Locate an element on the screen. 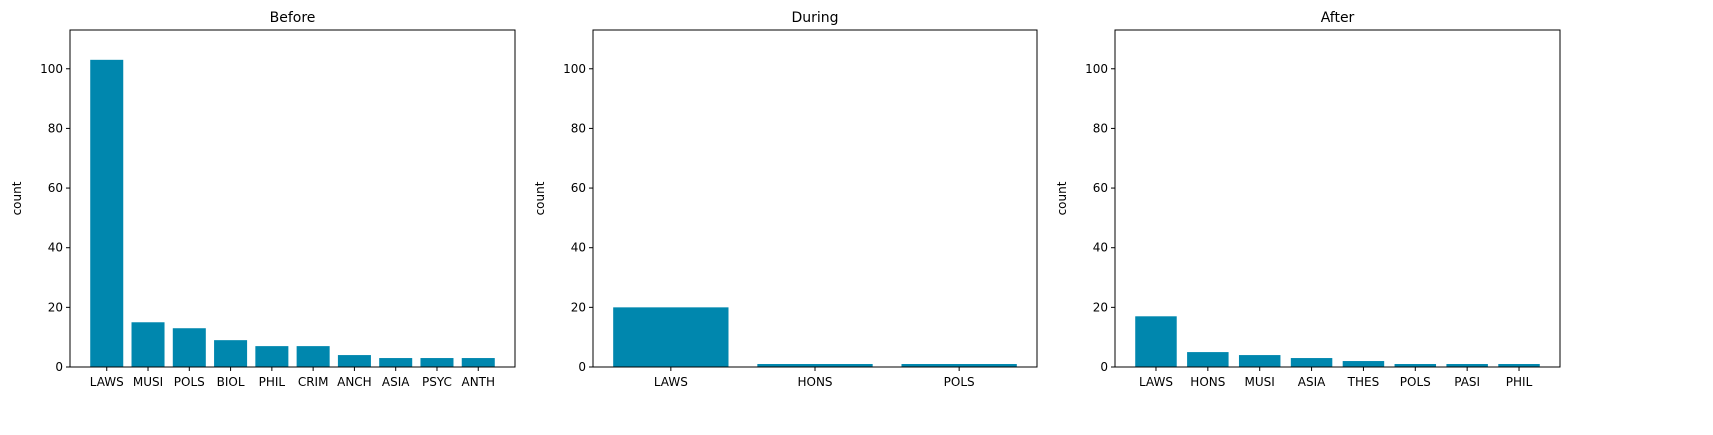 This screenshot has width=1713, height=435. bar-biol is located at coordinates (231, 353).